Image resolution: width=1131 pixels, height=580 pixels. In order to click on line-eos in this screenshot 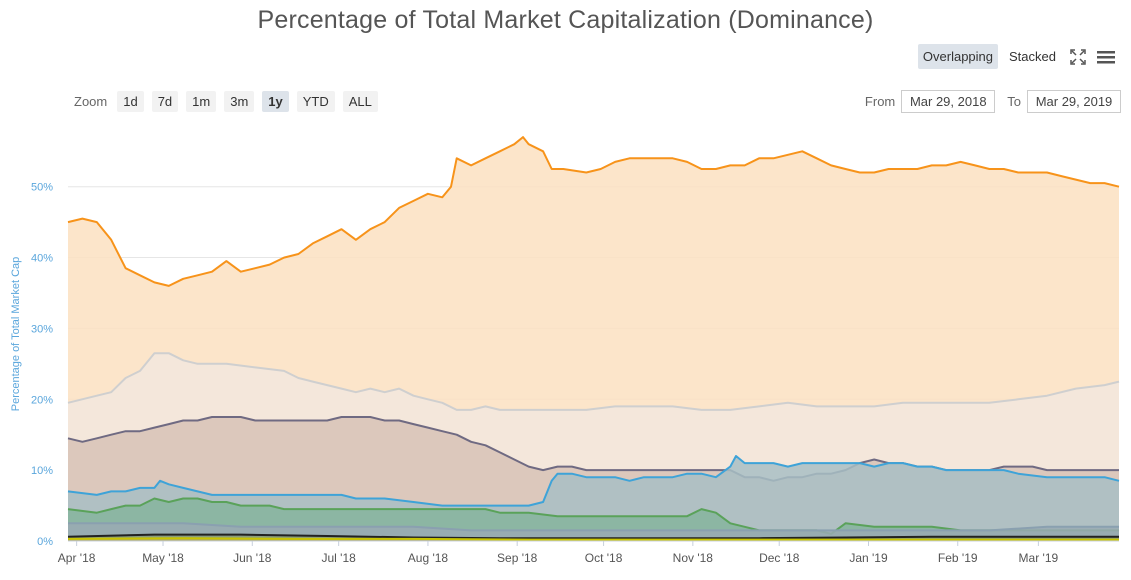, I will do `click(593, 527)`.